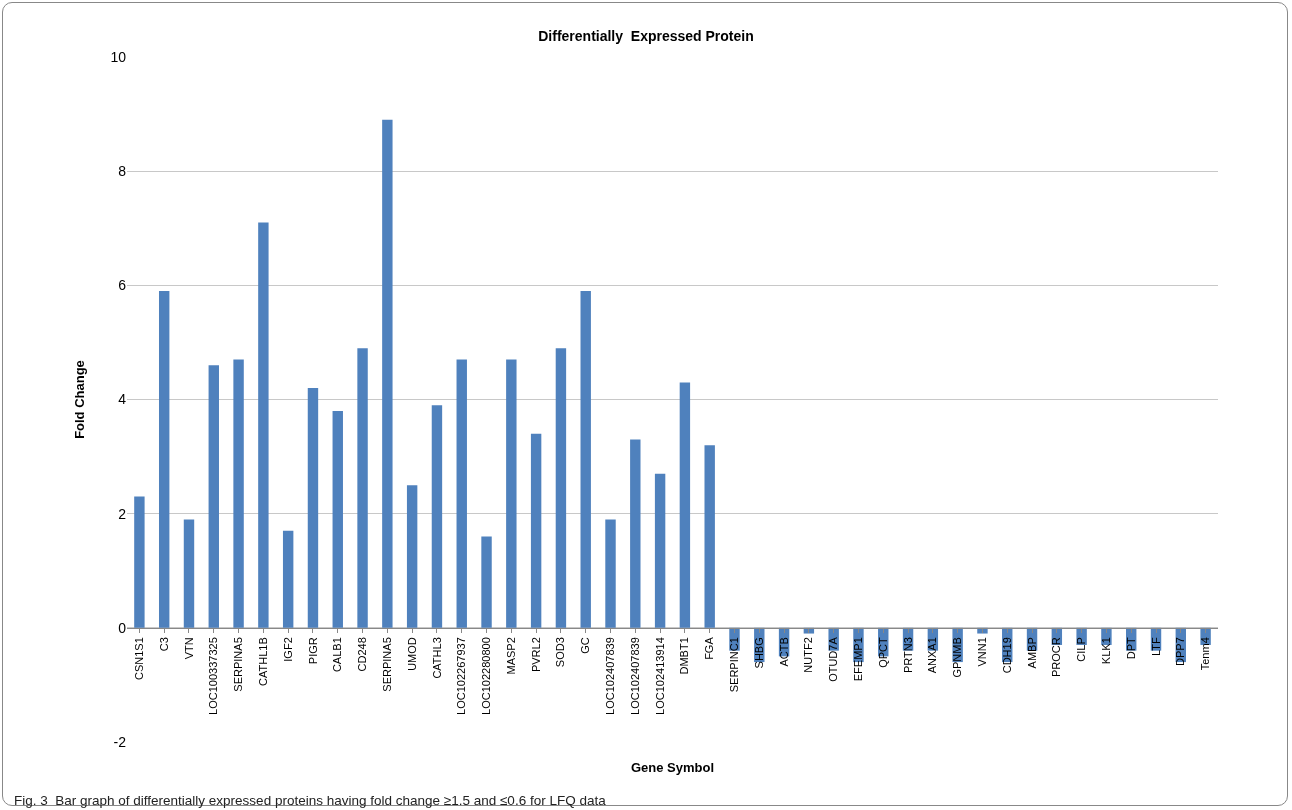  Describe the element at coordinates (1056, 657) in the screenshot. I see `x-tick-label: PROCR` at that location.